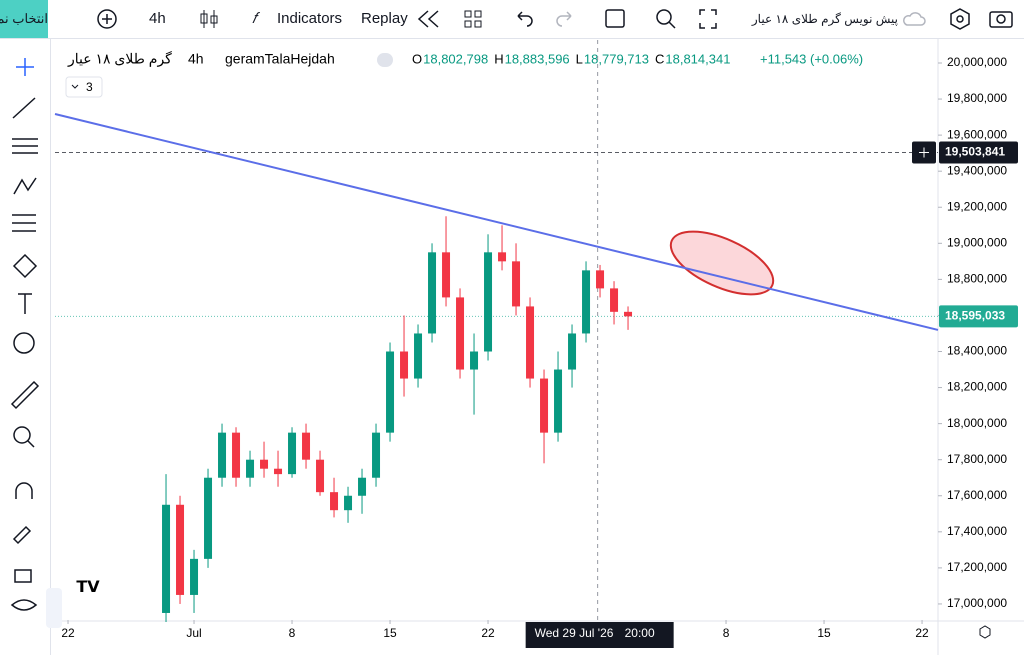  I want to click on legend-value: 18,883,596, so click(537, 58).